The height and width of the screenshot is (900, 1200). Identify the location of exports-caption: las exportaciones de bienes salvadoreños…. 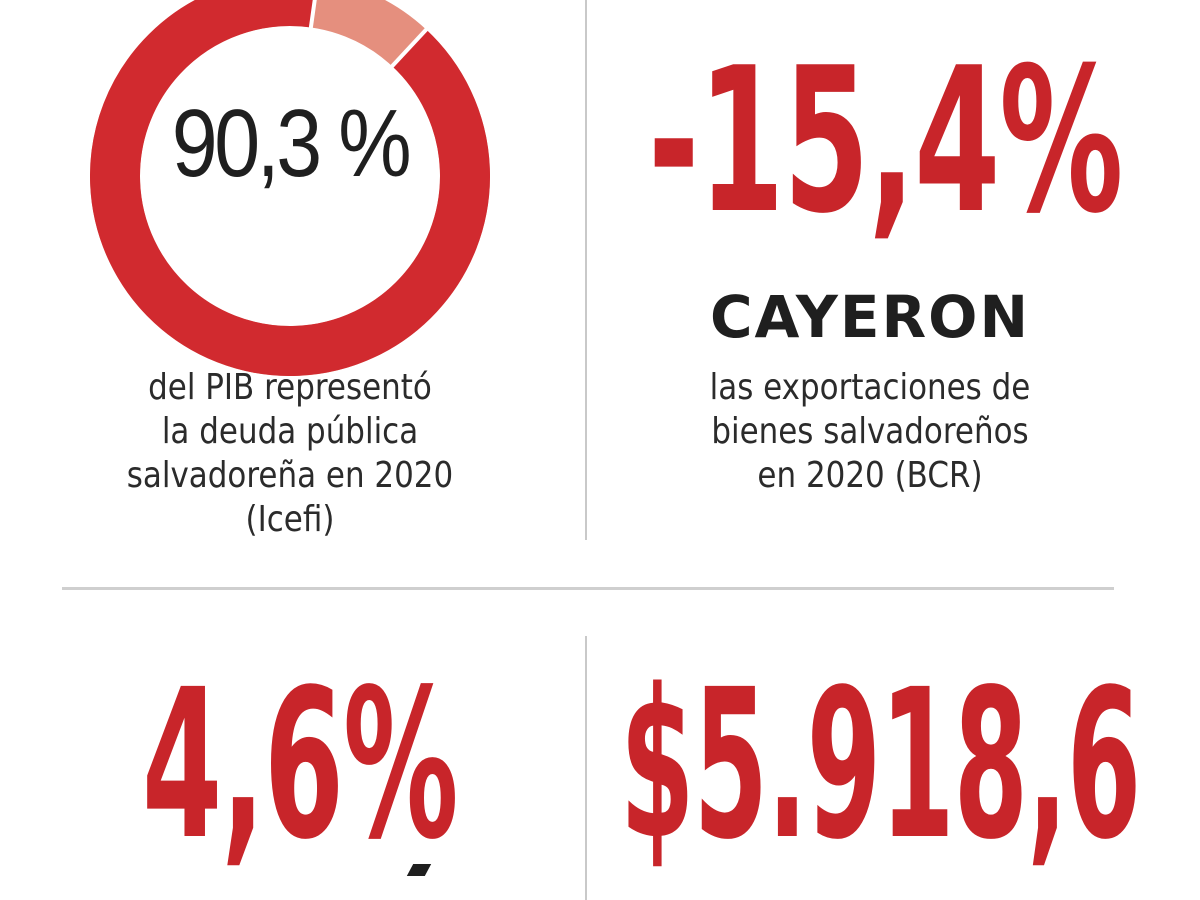
(869, 432).